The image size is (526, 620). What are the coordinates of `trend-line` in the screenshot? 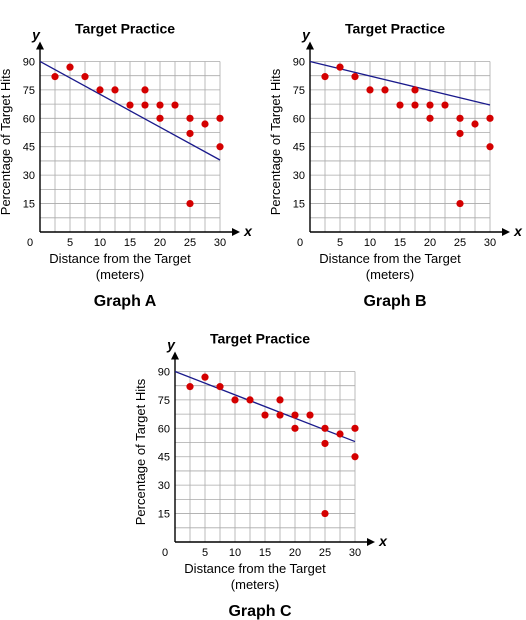 It's located at (130, 110).